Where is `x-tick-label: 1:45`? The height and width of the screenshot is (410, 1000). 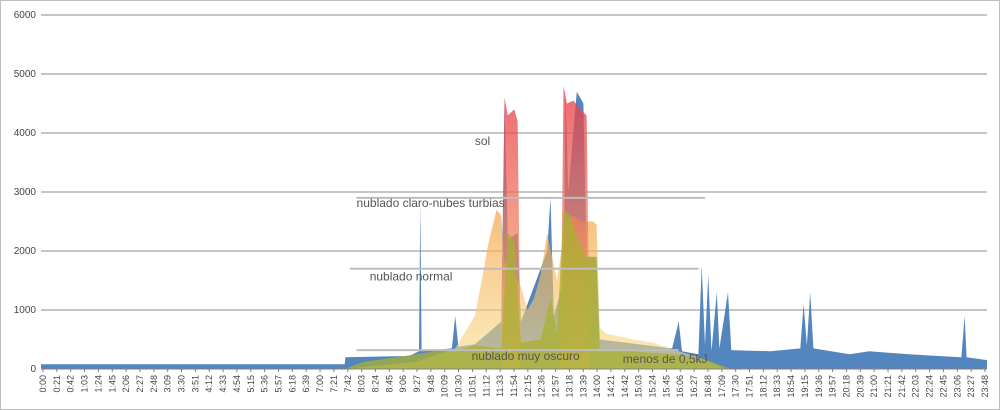
x-tick-label: 1:45 is located at coordinates (112, 384).